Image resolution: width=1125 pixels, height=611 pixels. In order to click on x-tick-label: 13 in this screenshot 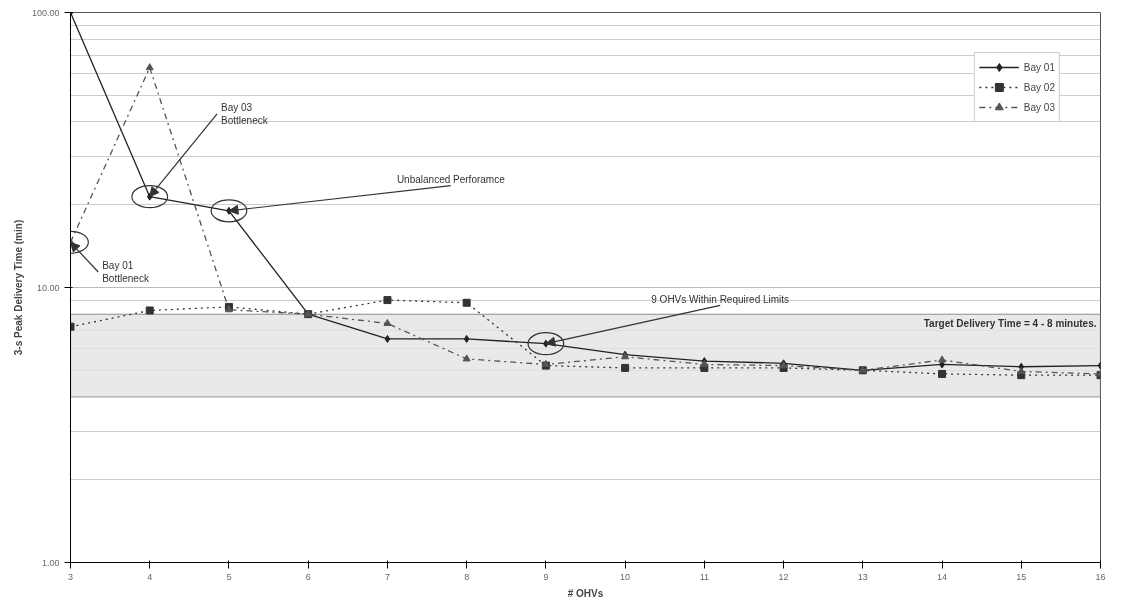, I will do `click(862, 576)`.